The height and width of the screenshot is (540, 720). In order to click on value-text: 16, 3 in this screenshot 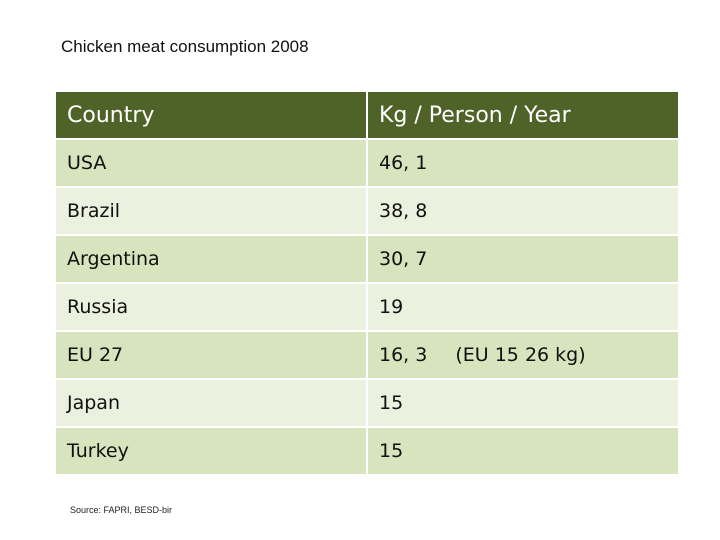, I will do `click(403, 355)`.